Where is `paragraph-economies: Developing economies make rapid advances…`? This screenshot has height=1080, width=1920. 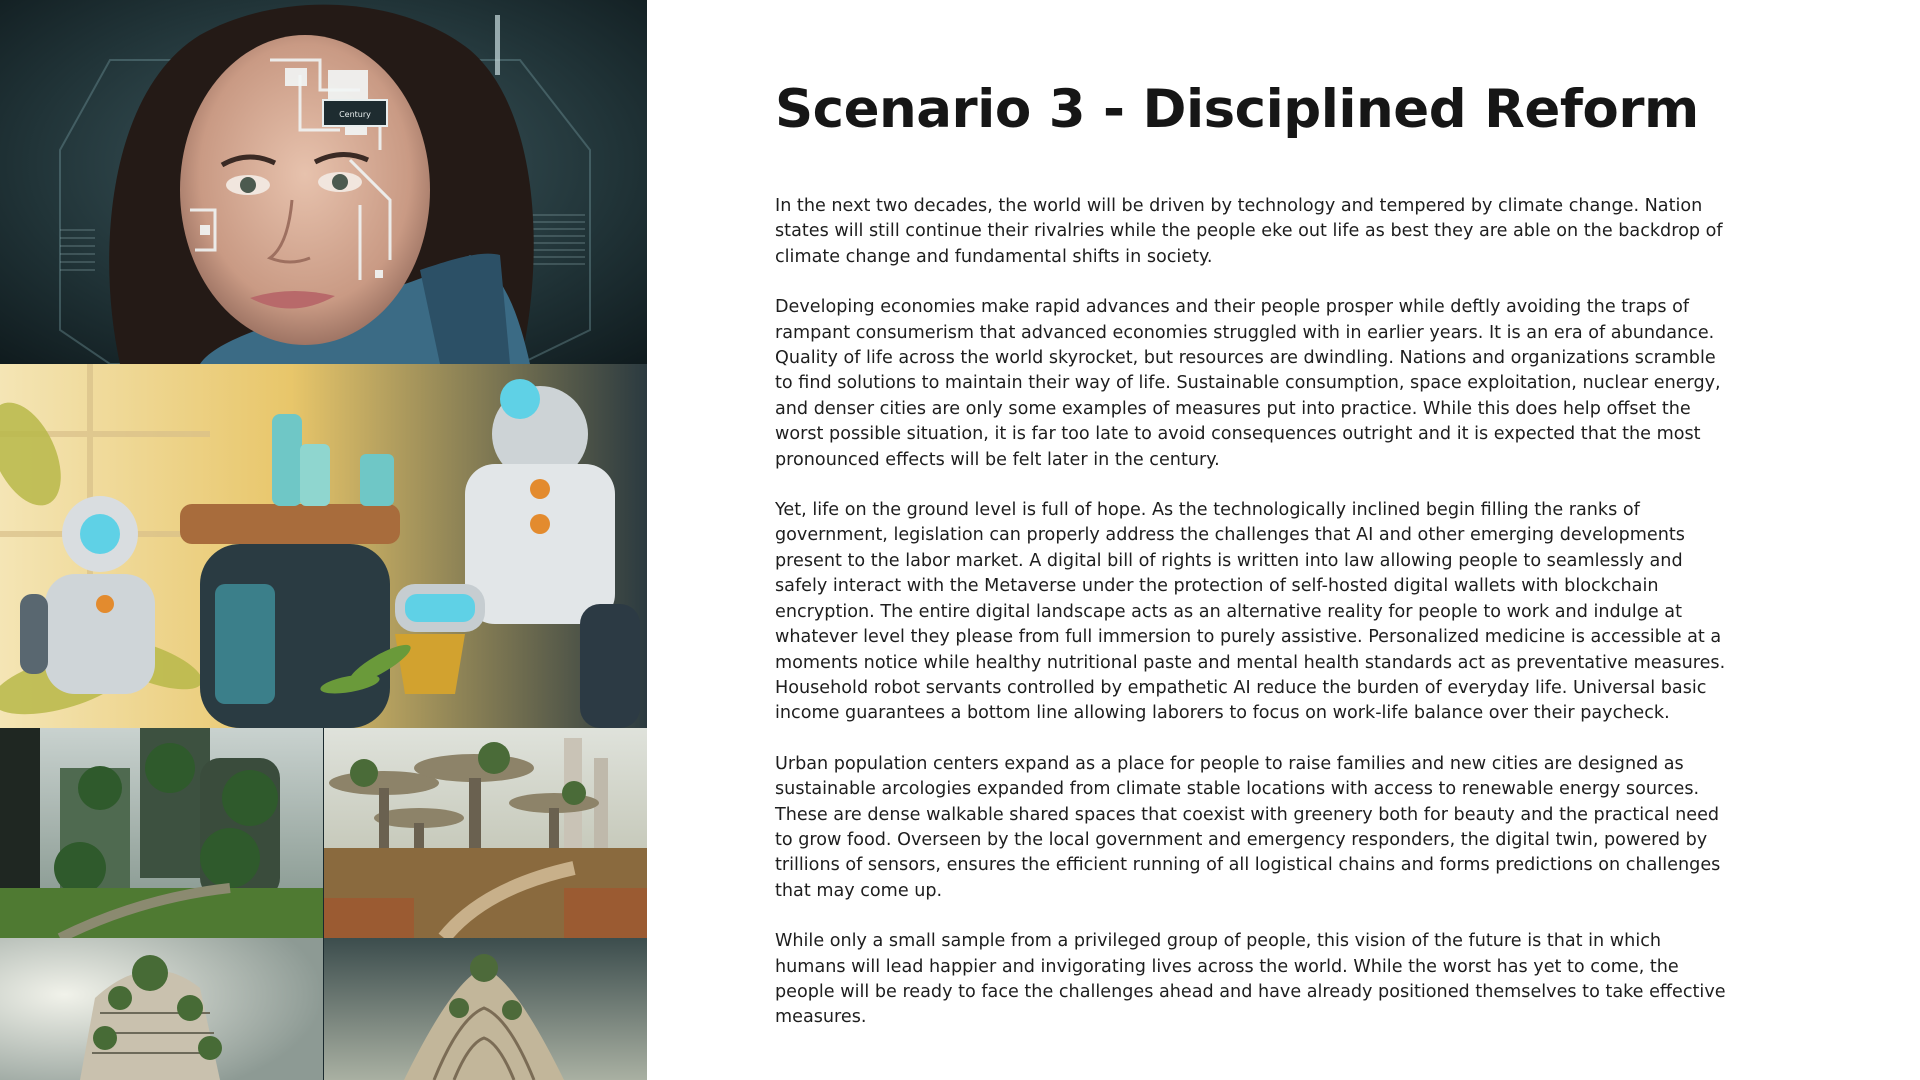
paragraph-economies: Developing economies make rapid advances… is located at coordinates (1248, 383).